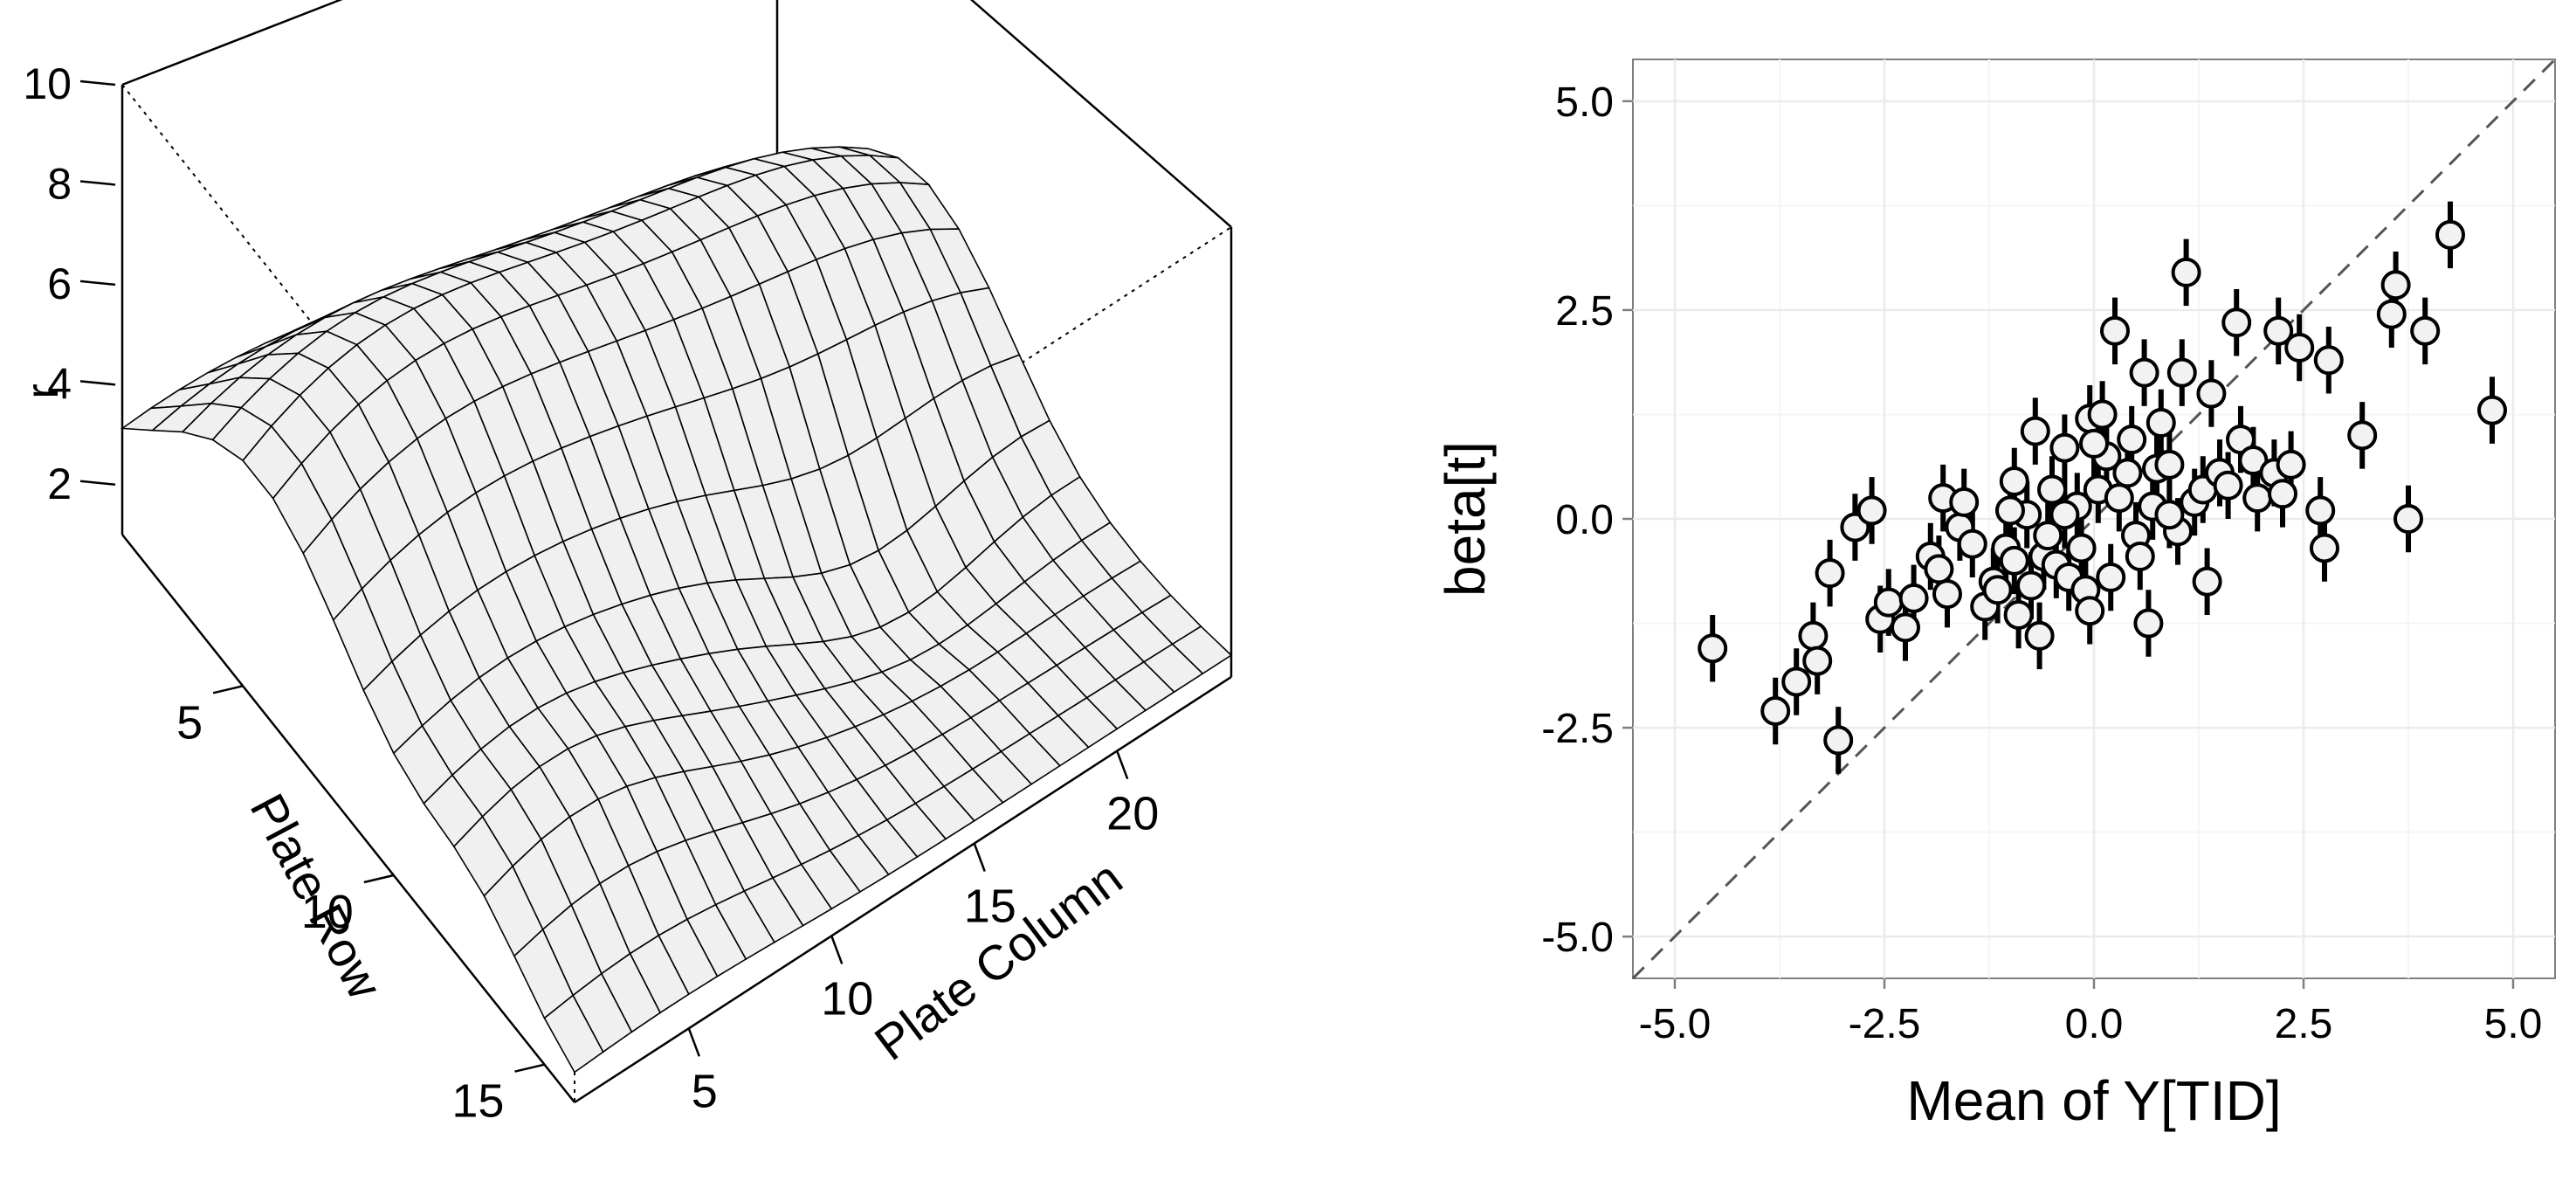  I want to click on z-tick-label: 4, so click(59, 383).